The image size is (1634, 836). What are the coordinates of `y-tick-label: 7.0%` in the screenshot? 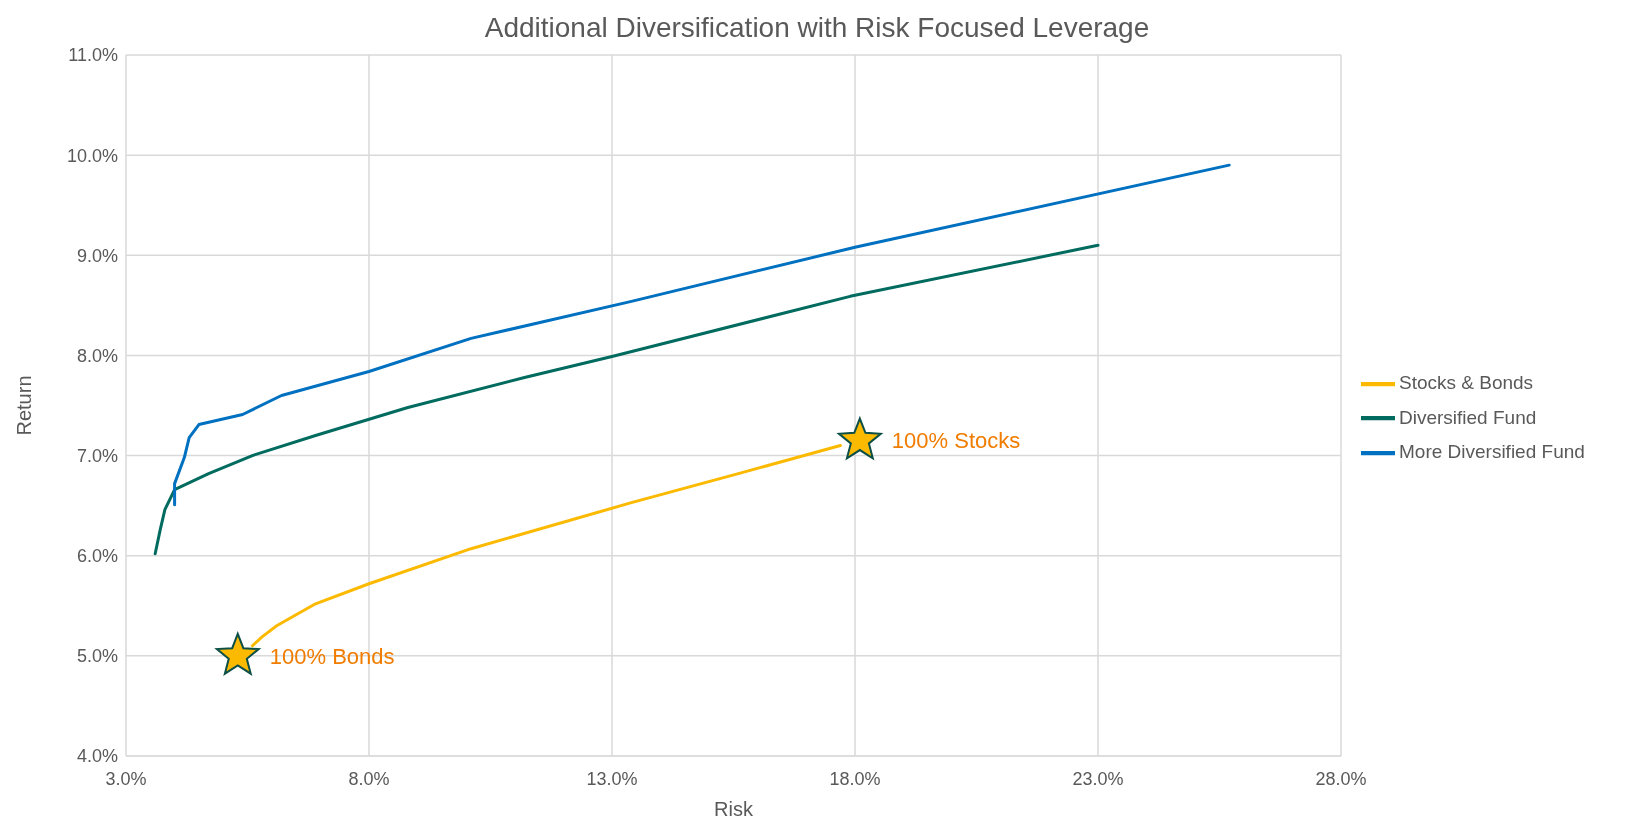 It's located at (97, 455).